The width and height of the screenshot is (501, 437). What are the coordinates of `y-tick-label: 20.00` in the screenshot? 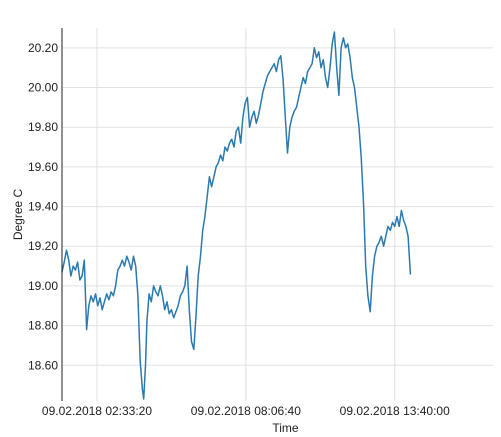 It's located at (43, 88).